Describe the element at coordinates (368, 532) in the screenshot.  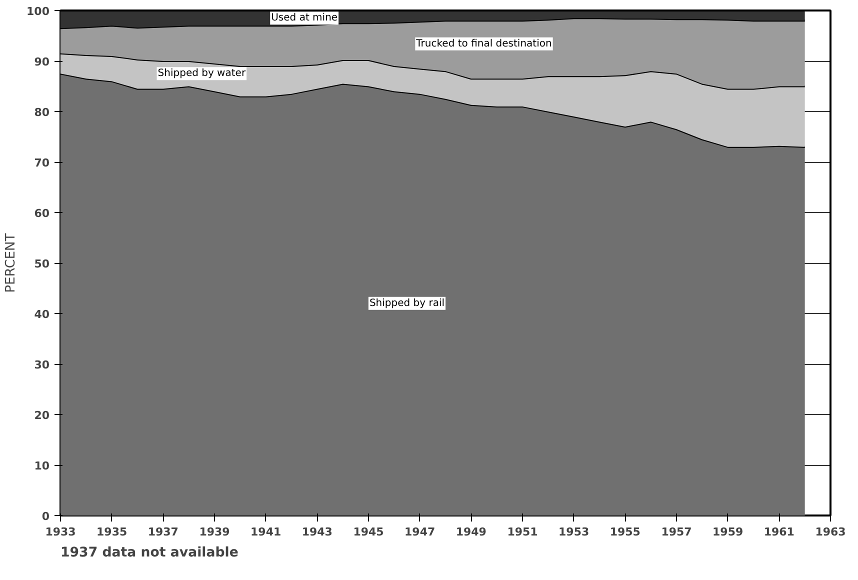
I see `x-tick-label: 1945` at that location.